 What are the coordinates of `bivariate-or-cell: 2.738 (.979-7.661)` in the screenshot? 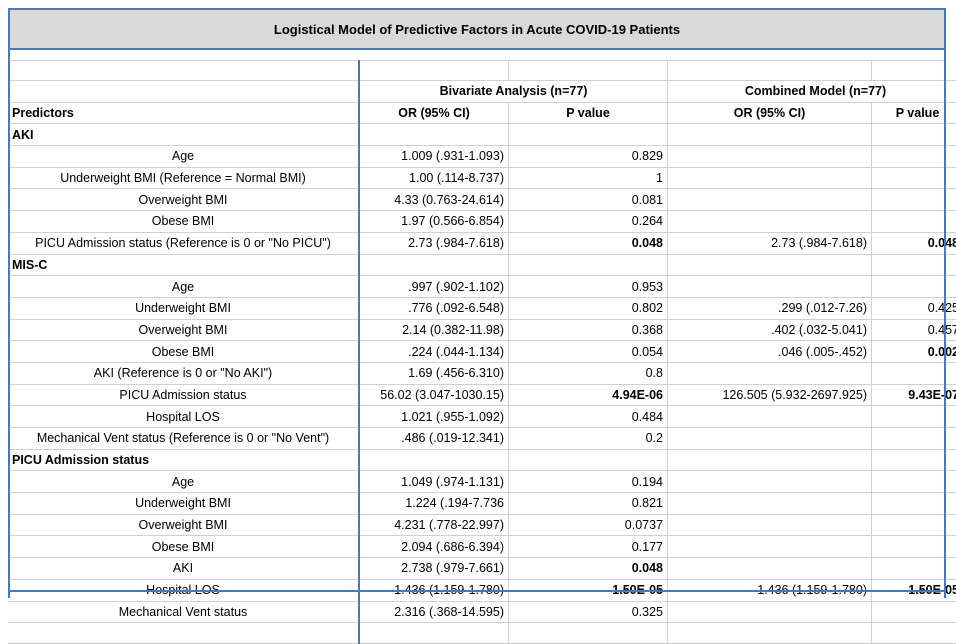 It's located at (434, 569).